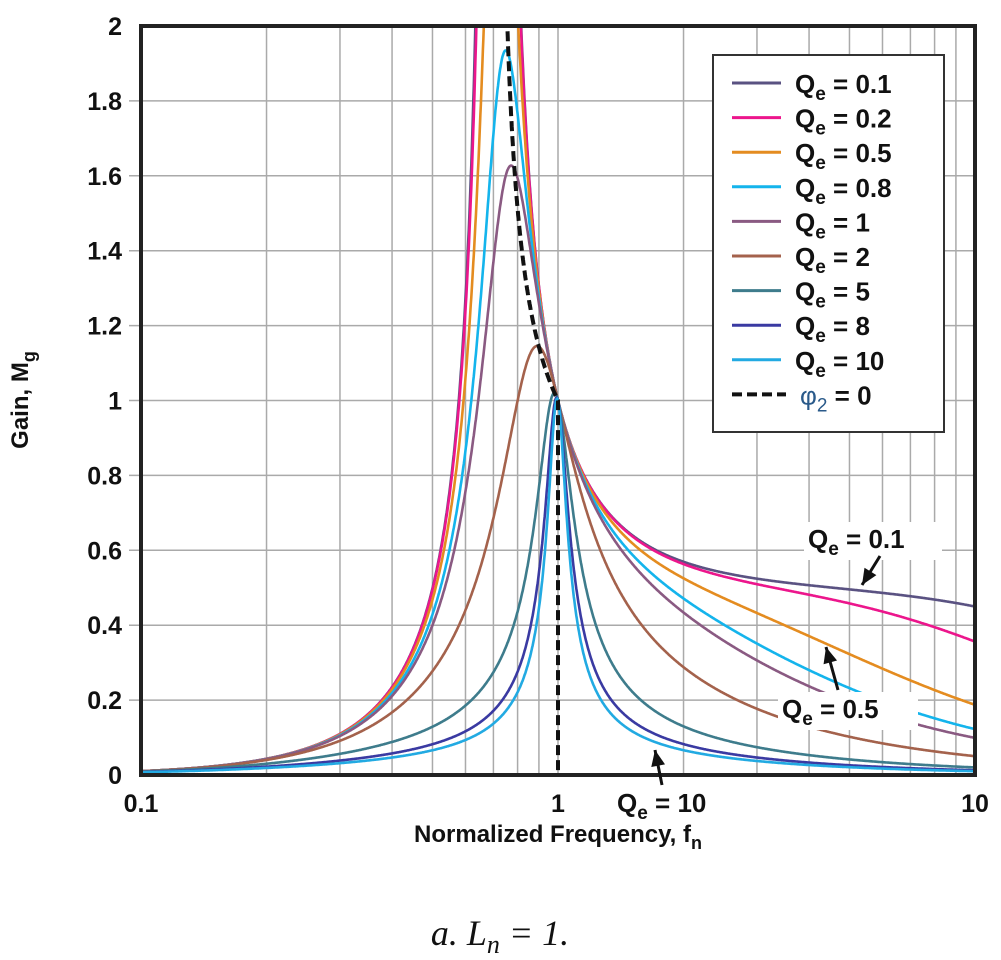 The width and height of the screenshot is (1001, 960). I want to click on caption: a. Ln = 1., so click(500, 936).